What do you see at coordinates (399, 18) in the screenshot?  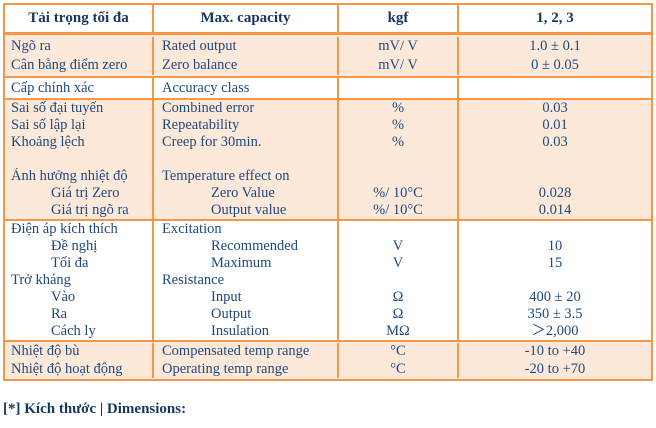 I see `header-cell-unit: kgf` at bounding box center [399, 18].